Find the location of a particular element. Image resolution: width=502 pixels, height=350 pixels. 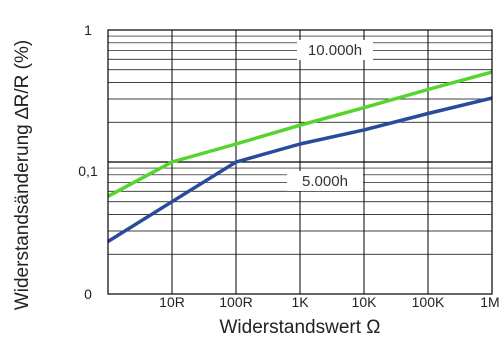

x-tick-label: 10K is located at coordinates (365, 302).